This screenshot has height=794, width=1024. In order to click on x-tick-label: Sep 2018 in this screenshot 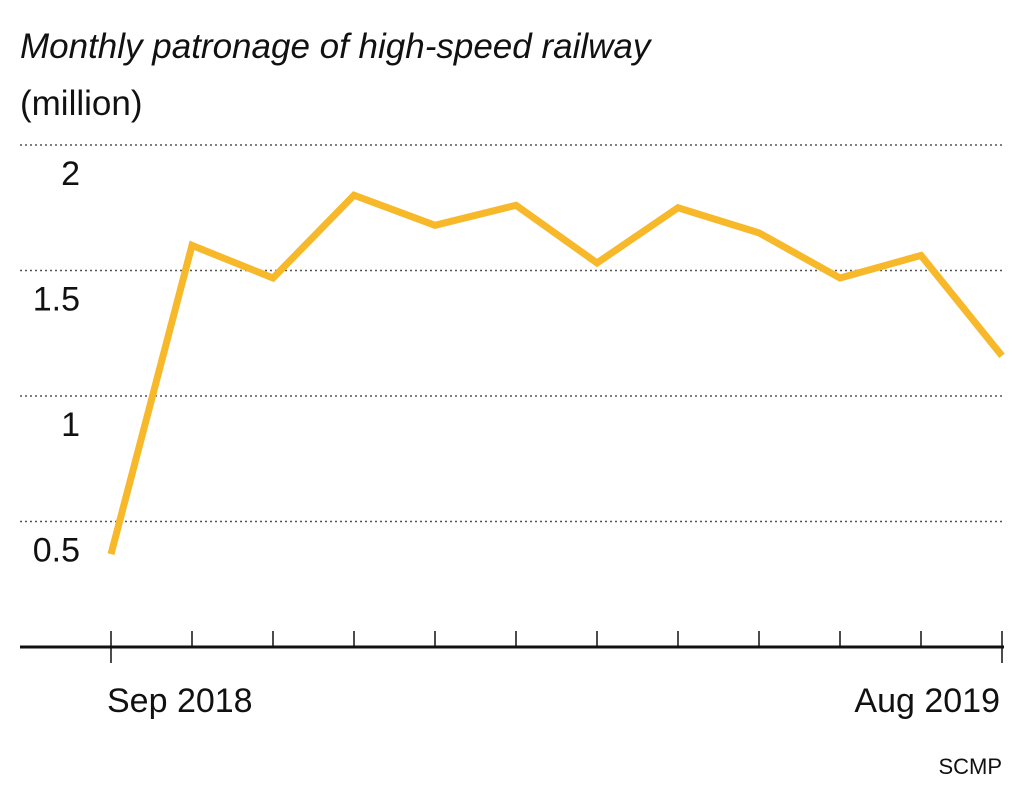, I will do `click(180, 701)`.